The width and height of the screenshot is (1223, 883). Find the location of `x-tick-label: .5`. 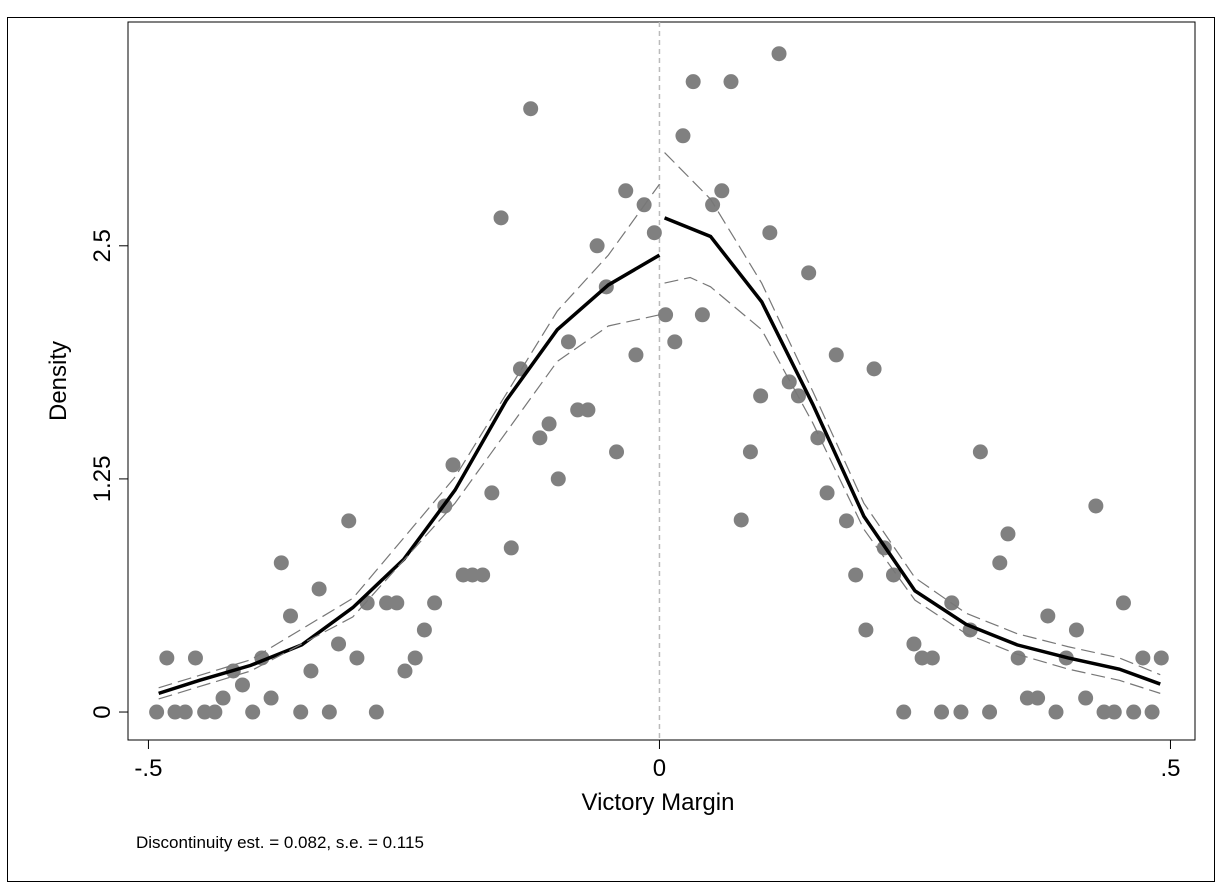

x-tick-label: .5 is located at coordinates (1170, 768).